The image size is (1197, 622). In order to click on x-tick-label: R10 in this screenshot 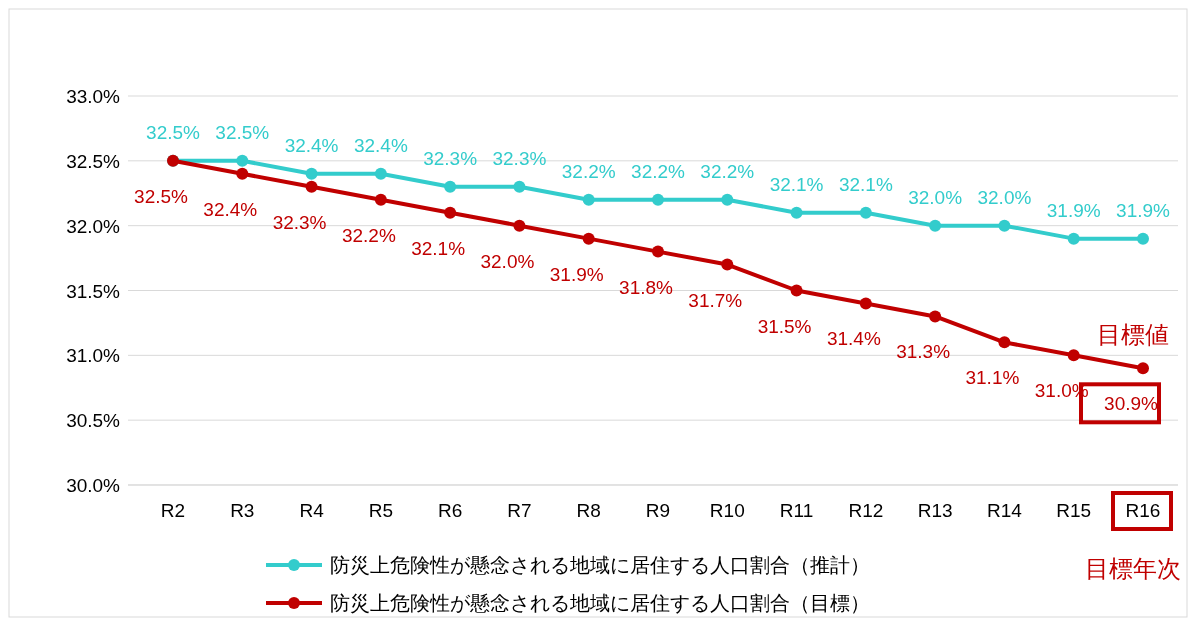, I will do `click(727, 510)`.